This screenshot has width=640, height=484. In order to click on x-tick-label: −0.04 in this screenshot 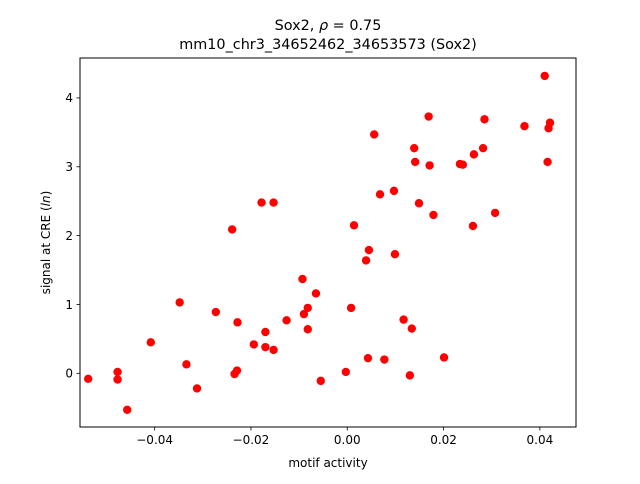, I will do `click(154, 440)`.